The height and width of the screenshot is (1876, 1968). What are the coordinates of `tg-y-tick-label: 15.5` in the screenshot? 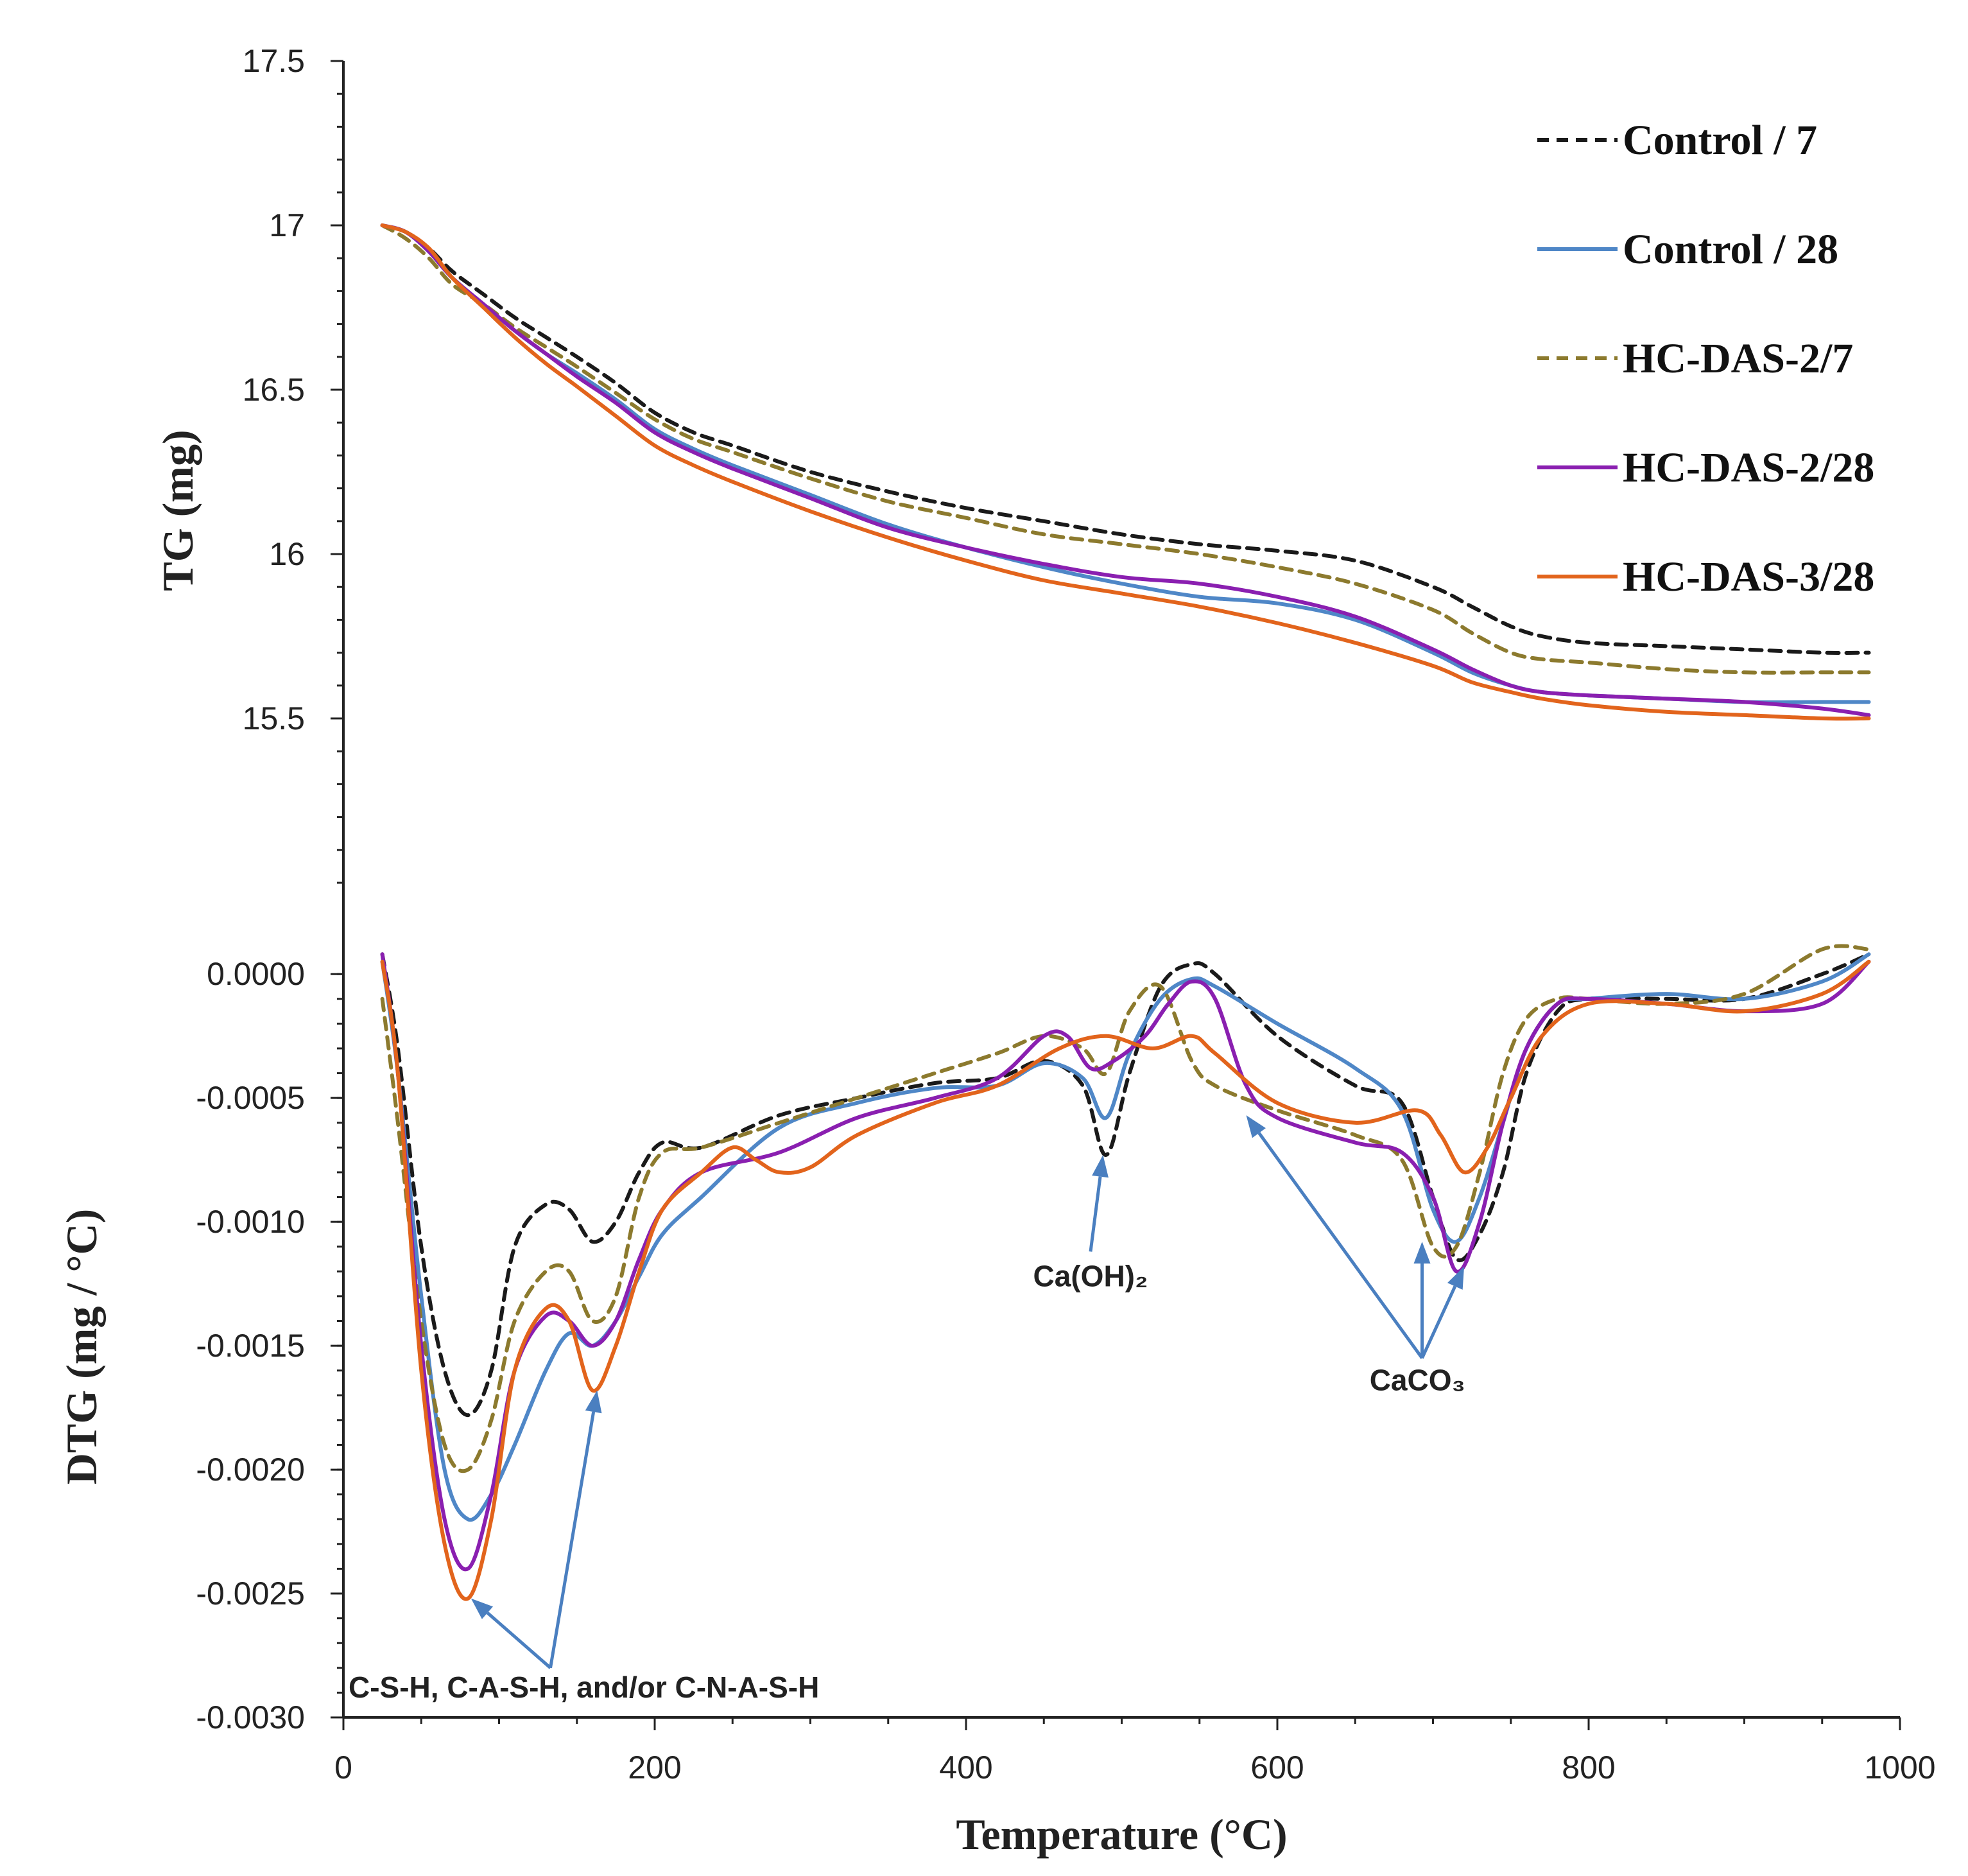 It's located at (274, 718).